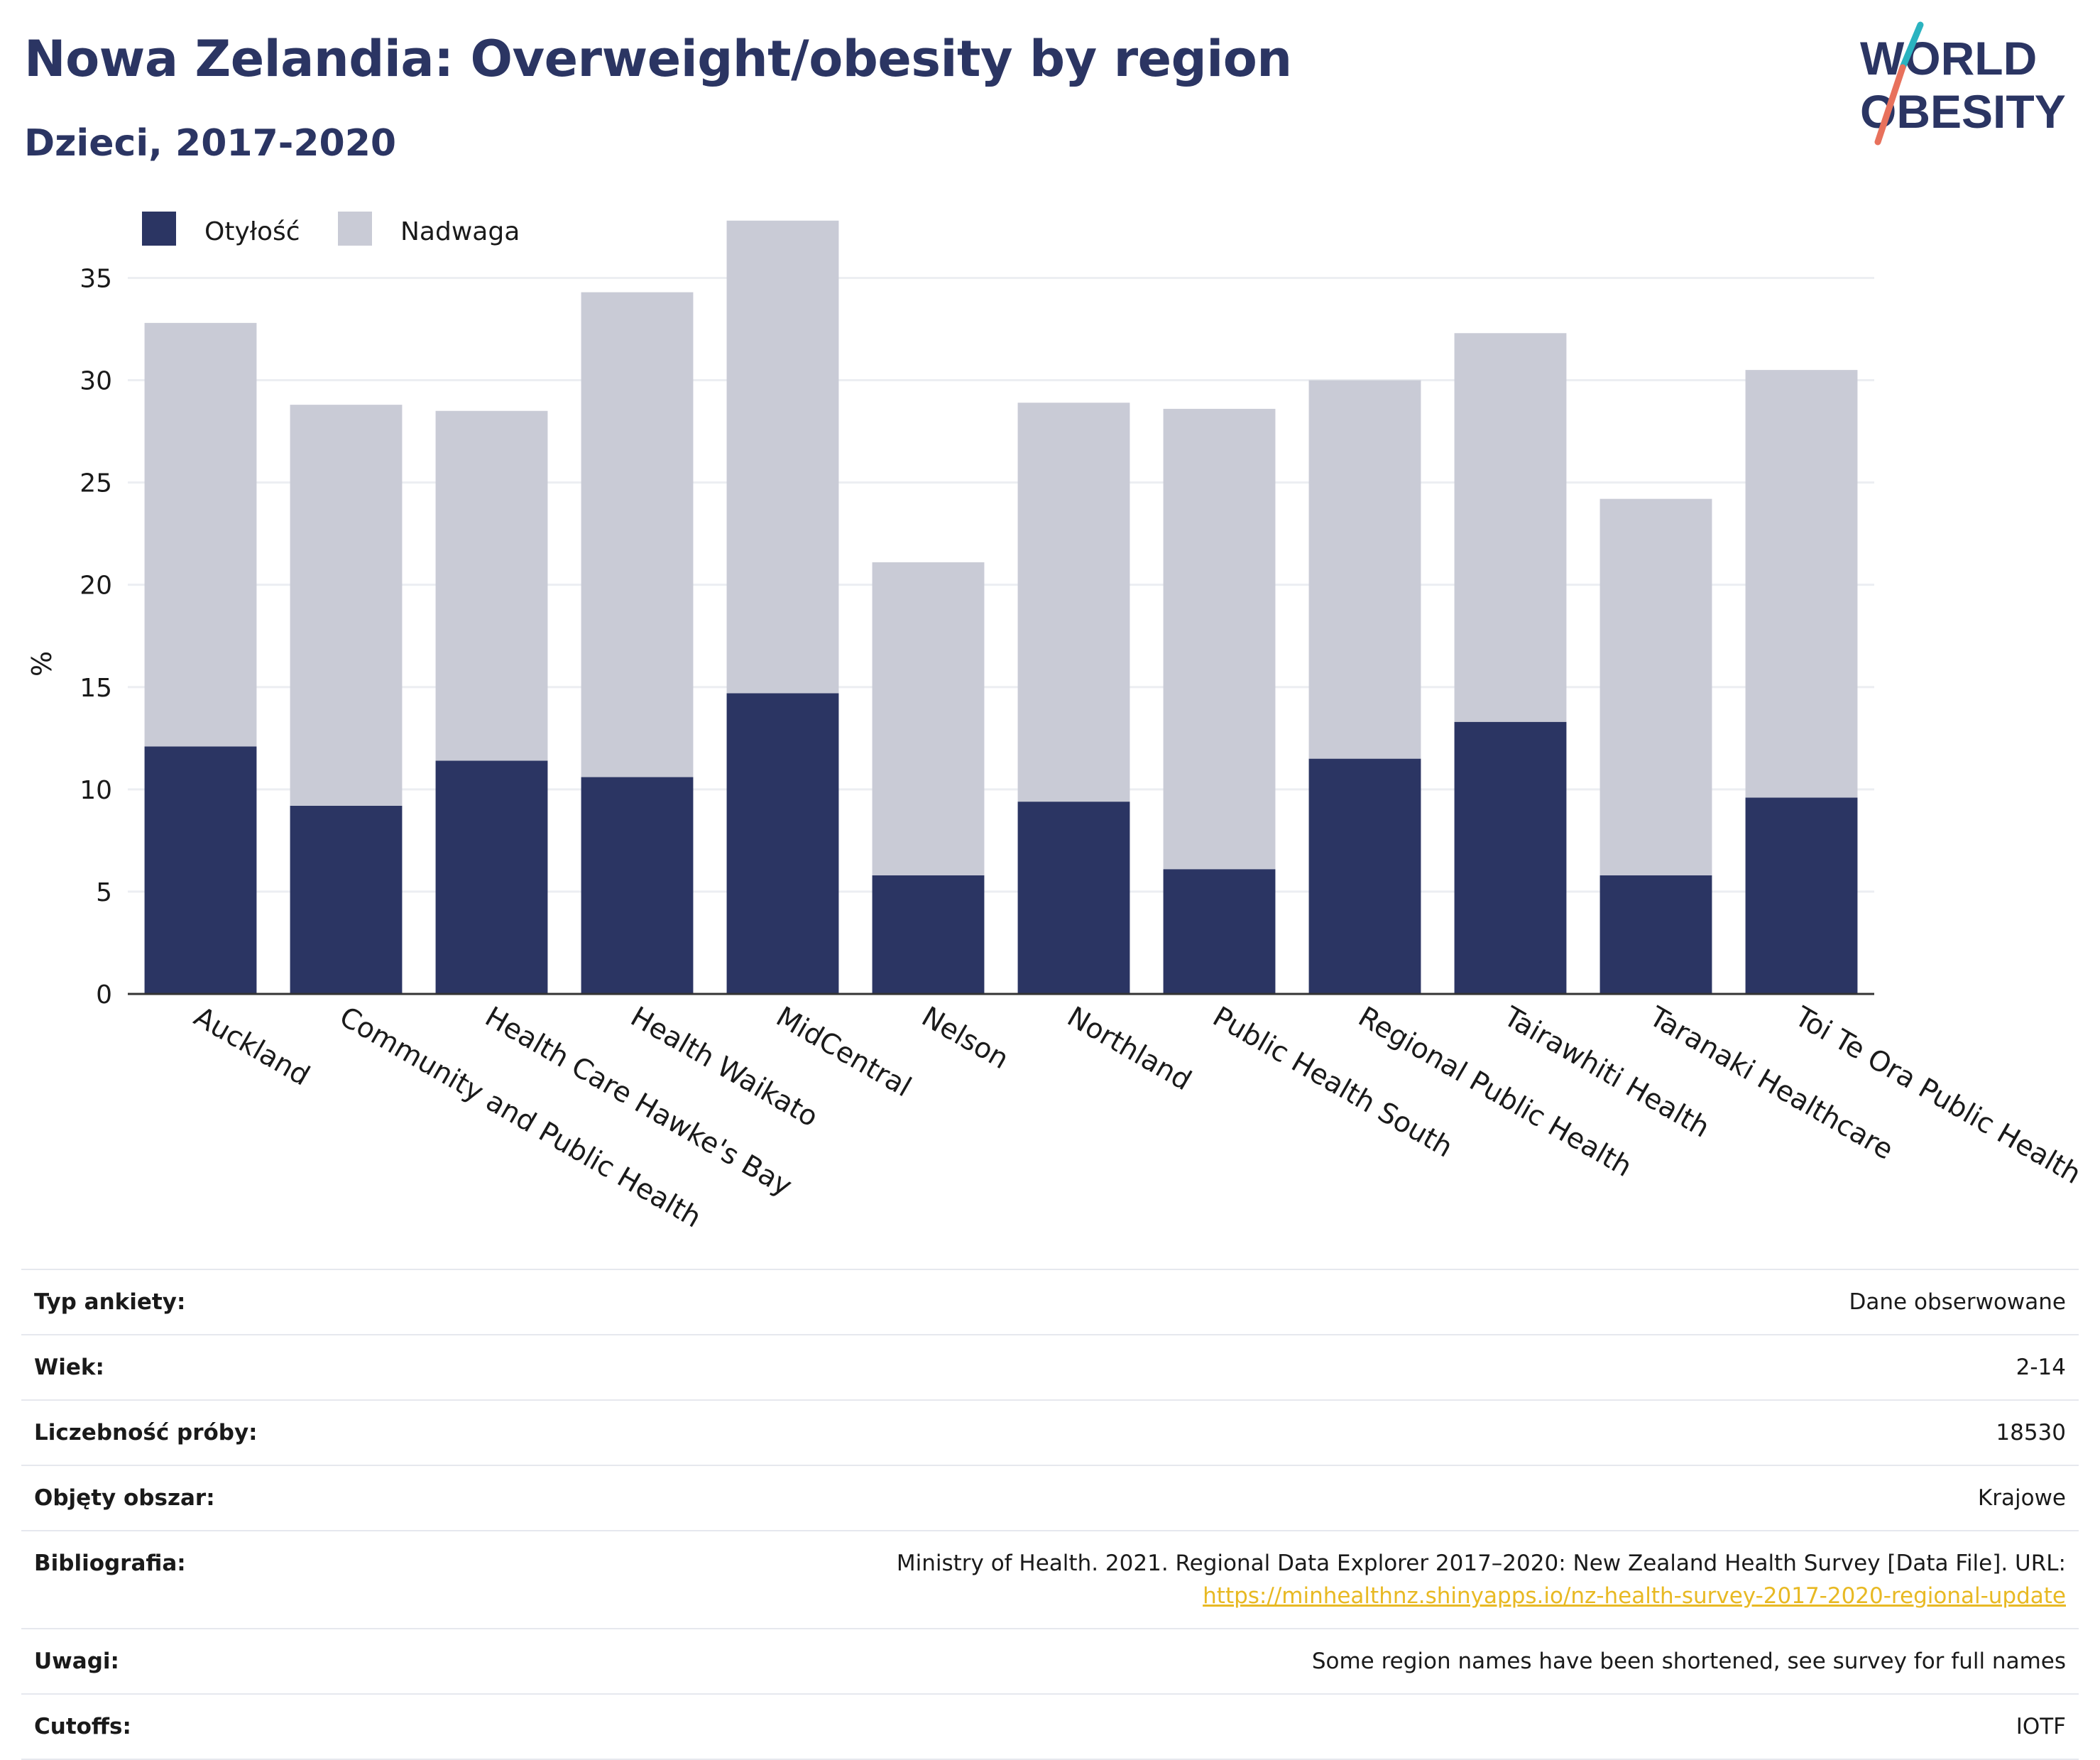  I want to click on info-value: 18530, so click(2031, 1432).